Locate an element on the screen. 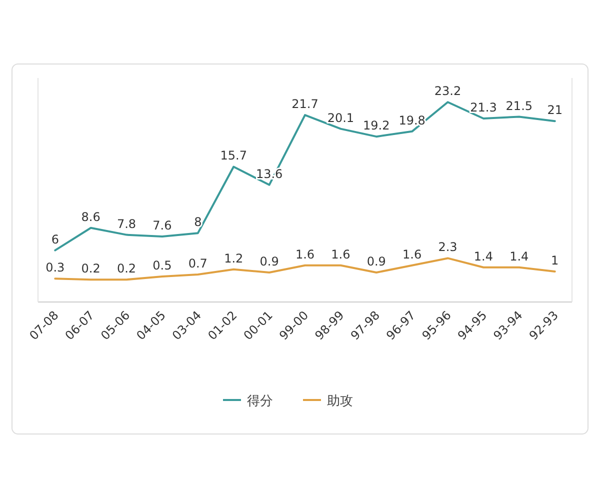 Image resolution: width=600 pixels, height=480 pixels. data-label: 0.7 is located at coordinates (198, 263).